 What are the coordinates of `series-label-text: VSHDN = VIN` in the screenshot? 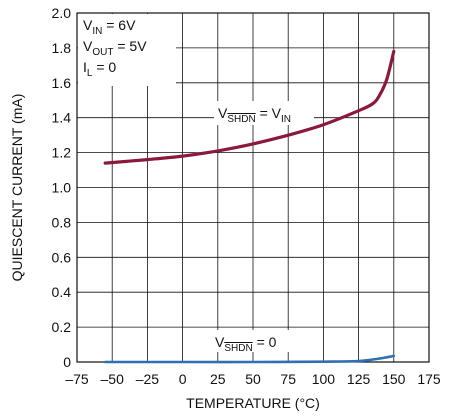 It's located at (254, 115).